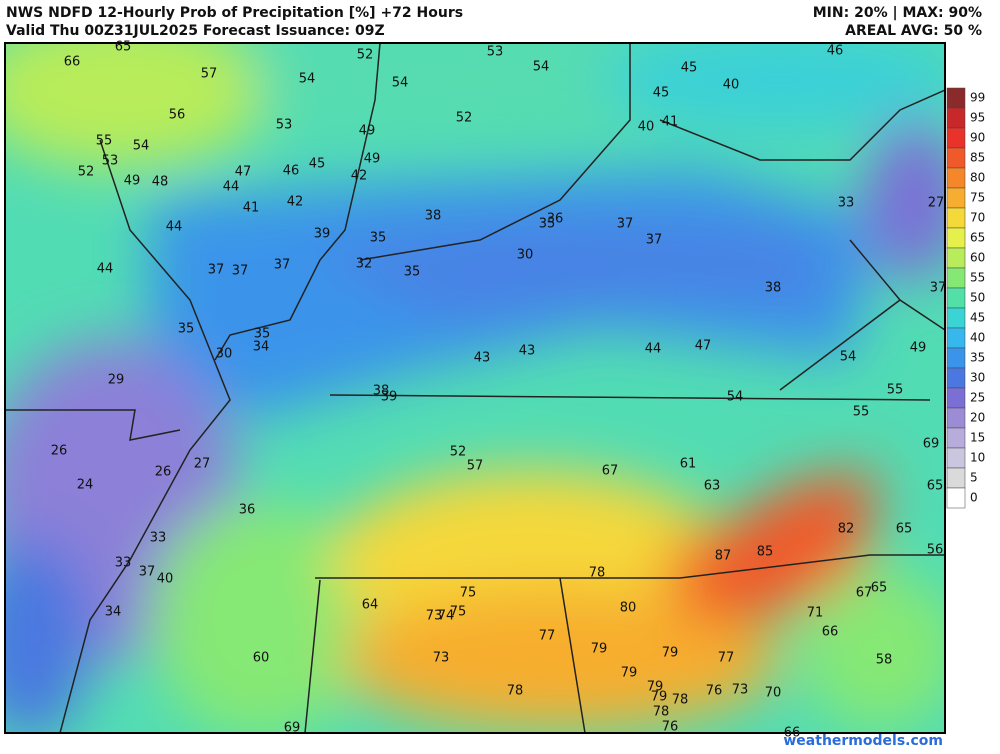  Describe the element at coordinates (864, 593) in the screenshot. I see `map-value-label: 67` at that location.